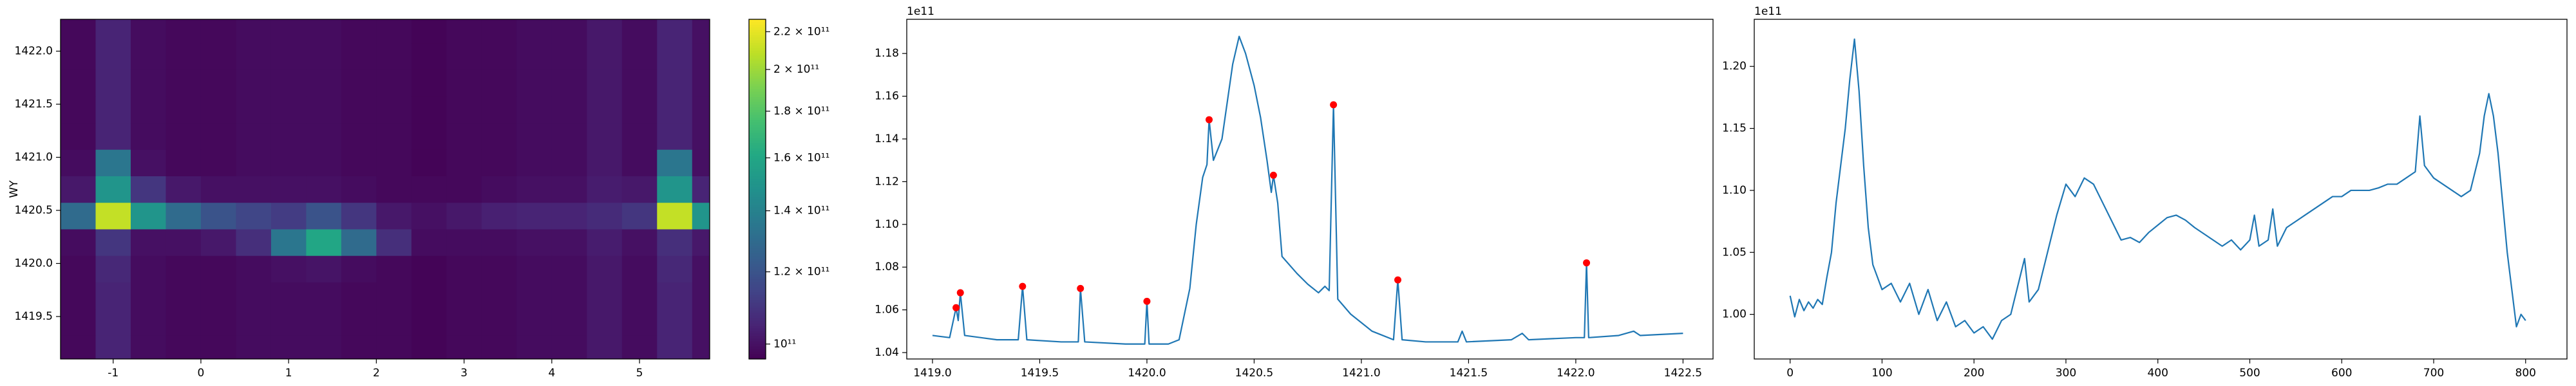 Image resolution: width=2576 pixels, height=386 pixels. Describe the element at coordinates (2433, 373) in the screenshot. I see `x-tick-label: 700` at that location.